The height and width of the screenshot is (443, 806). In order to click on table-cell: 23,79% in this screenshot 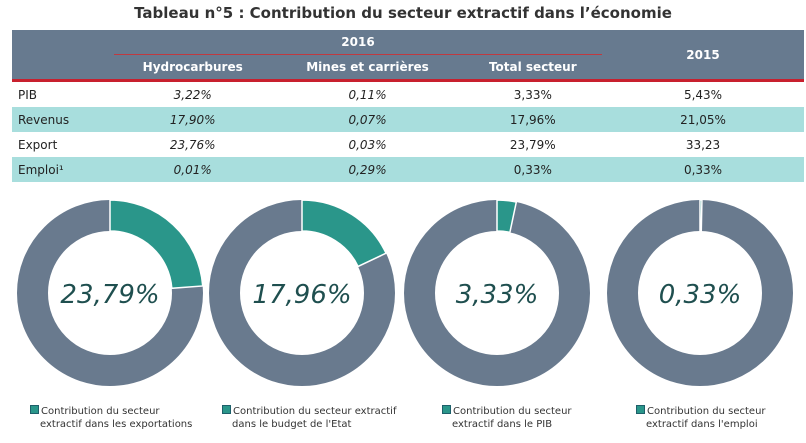, I will do `click(532, 144)`.